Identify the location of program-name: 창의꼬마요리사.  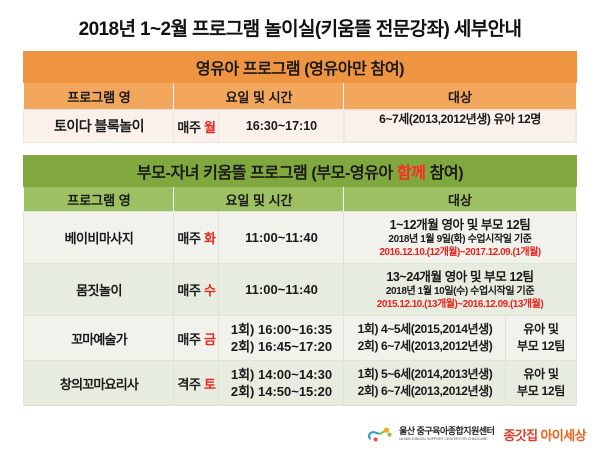
(99, 383).